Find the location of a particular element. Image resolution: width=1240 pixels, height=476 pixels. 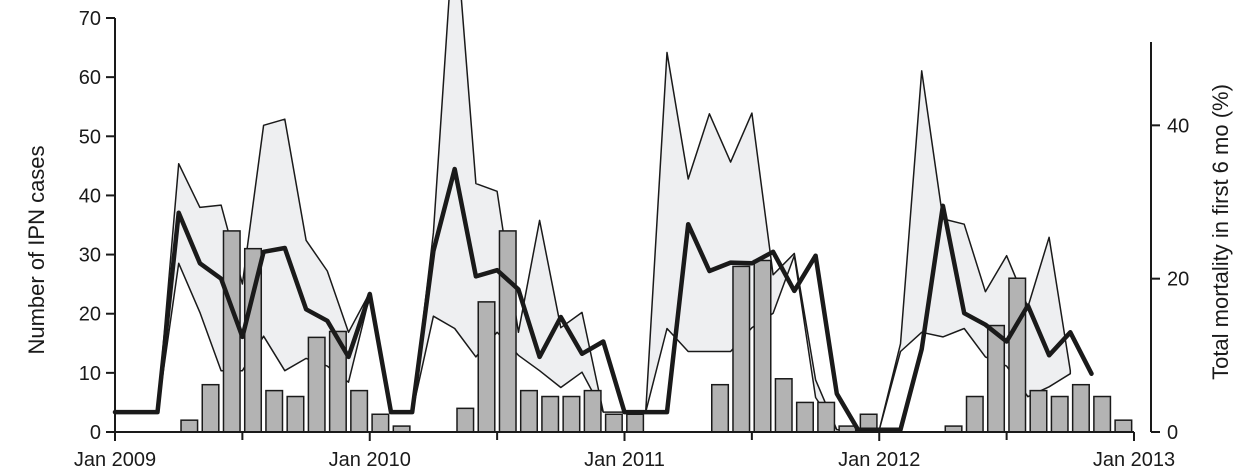

y-left-tick-label: 20 is located at coordinates (90, 315).